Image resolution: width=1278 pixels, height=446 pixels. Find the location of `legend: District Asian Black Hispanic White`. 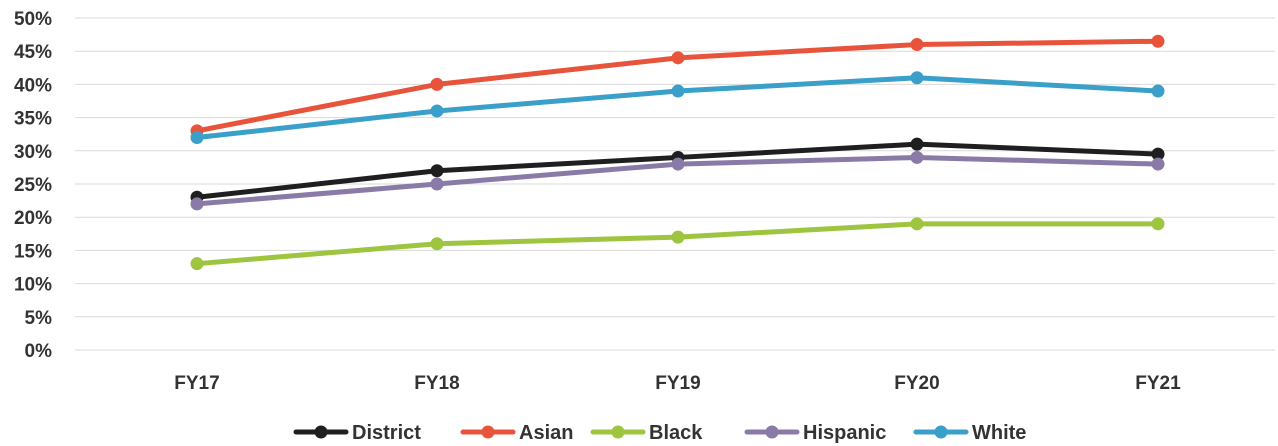

legend: District Asian Black Hispanic White is located at coordinates (659, 433).